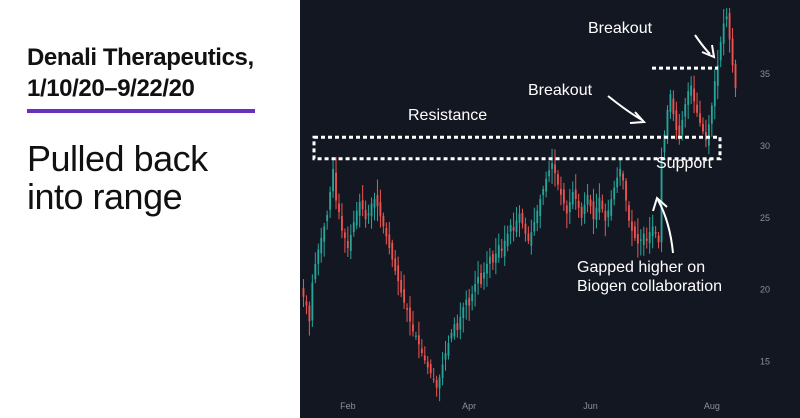 This screenshot has height=418, width=800. What do you see at coordinates (649, 286) in the screenshot?
I see `gap-label-line-2: Biogen collaboration` at bounding box center [649, 286].